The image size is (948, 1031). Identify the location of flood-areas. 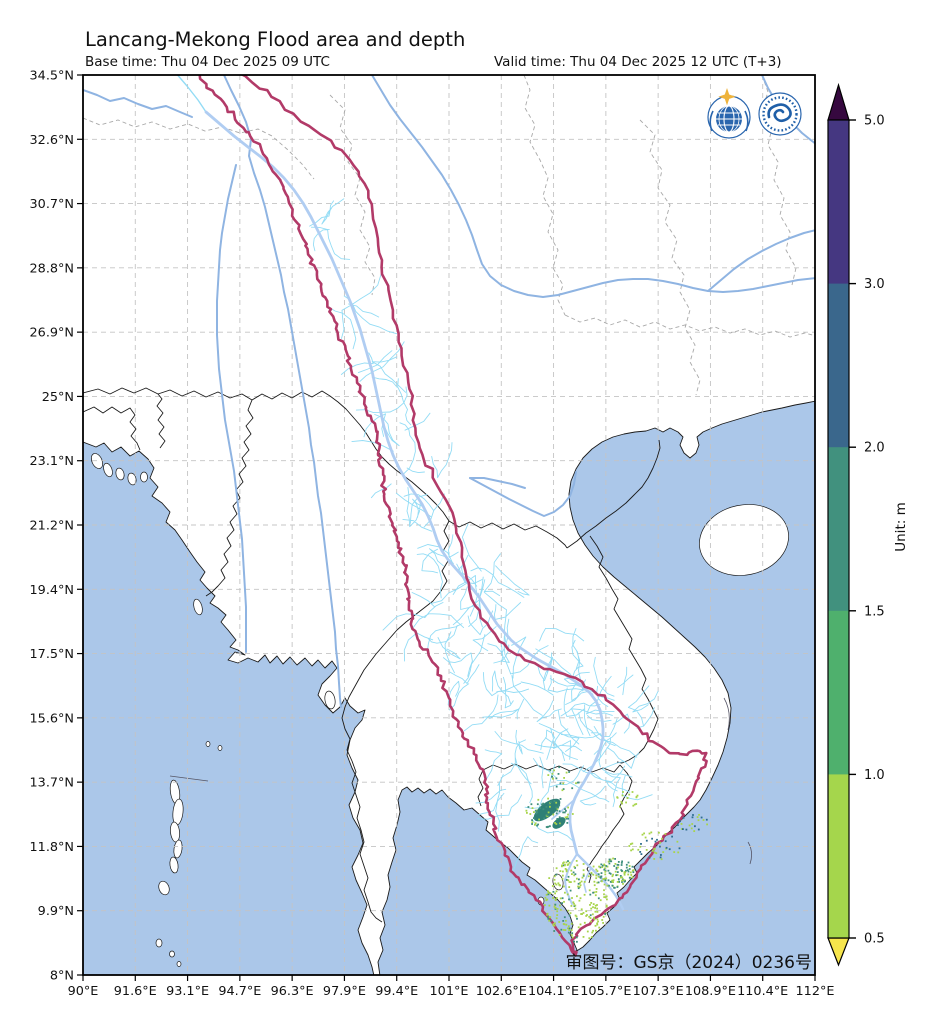
(616, 854).